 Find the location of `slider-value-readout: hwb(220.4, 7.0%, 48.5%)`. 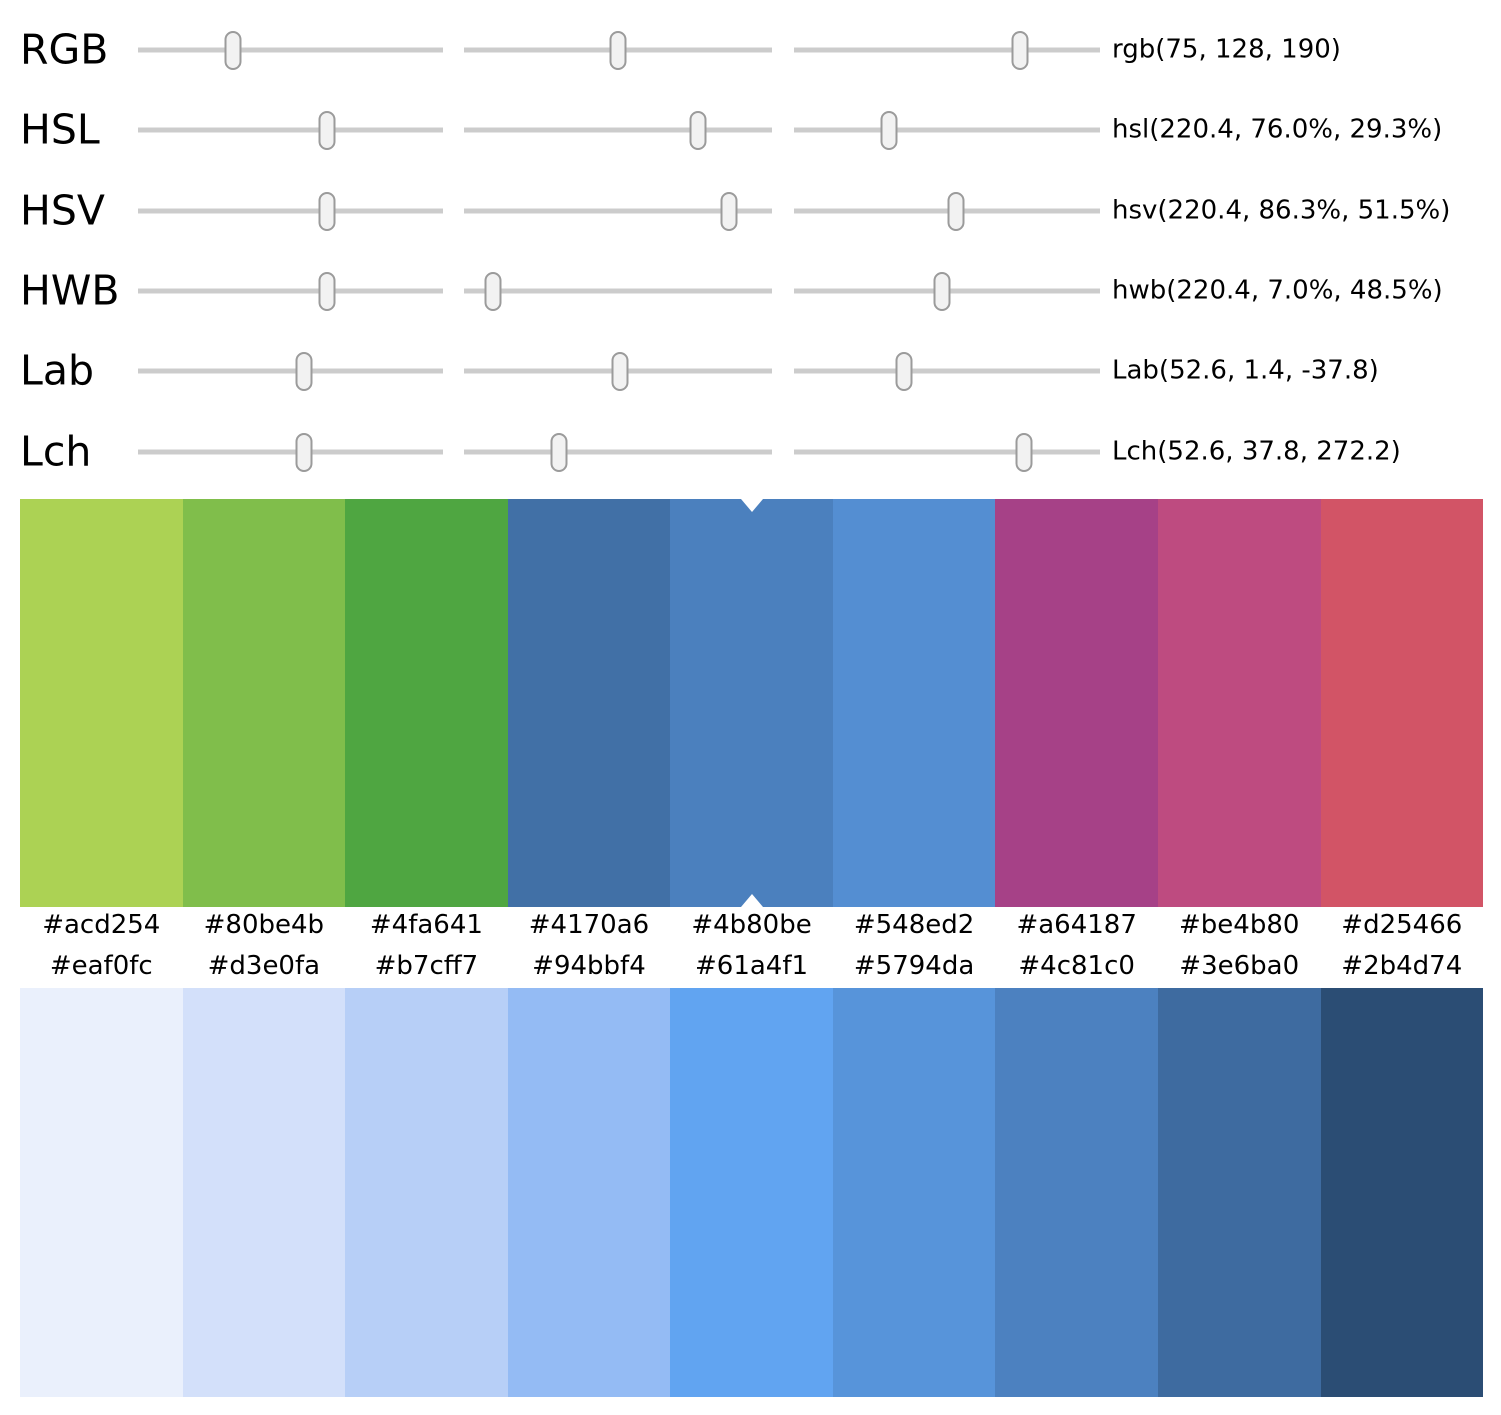

slider-value-readout: hwb(220.4, 7.0%, 48.5%) is located at coordinates (1277, 290).